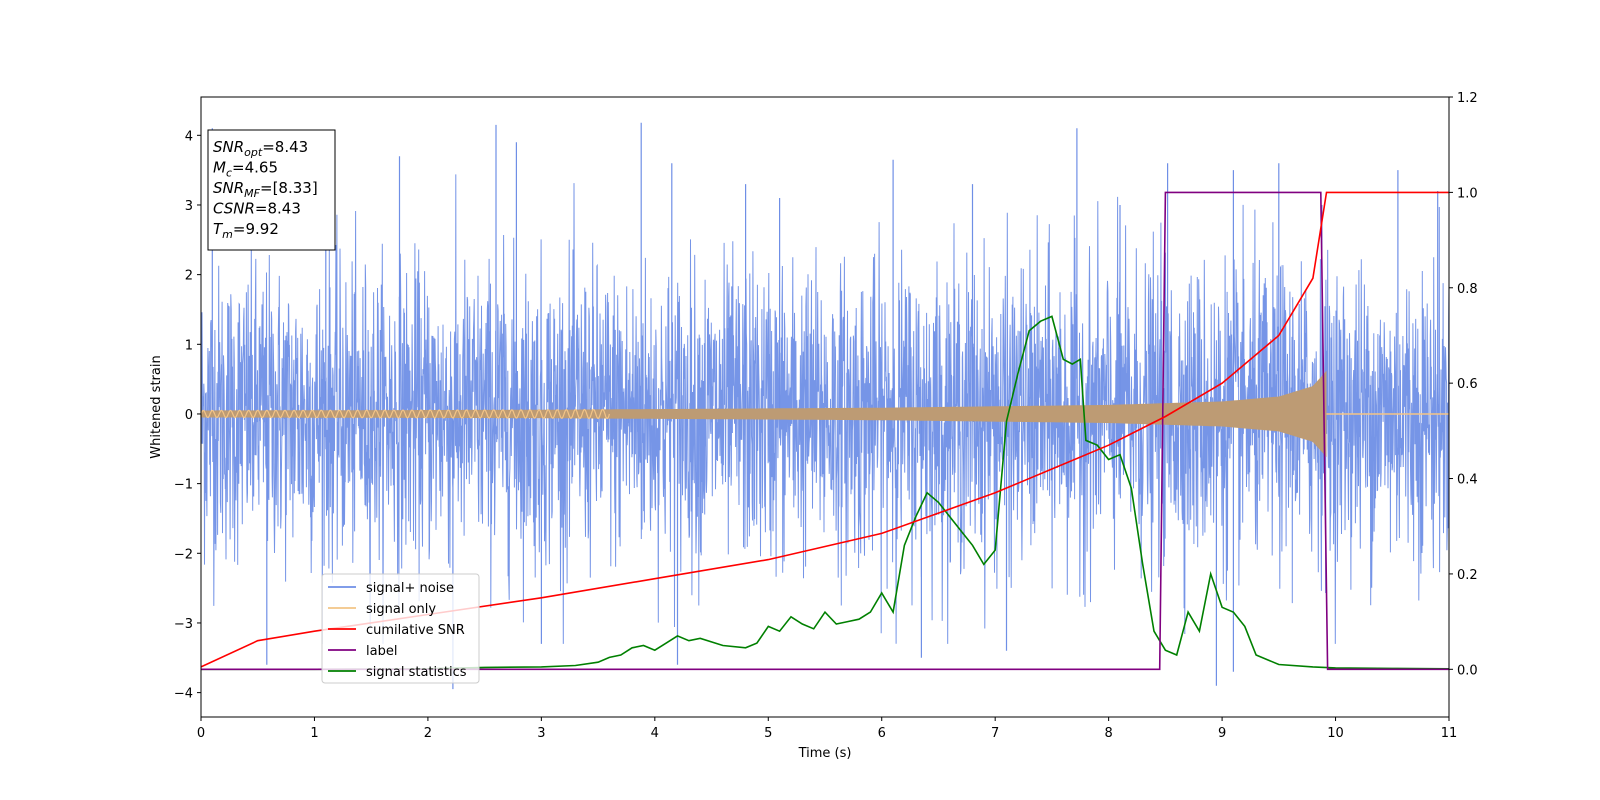  I want to click on annotation-line: CSNR=8.43, so click(257, 209).